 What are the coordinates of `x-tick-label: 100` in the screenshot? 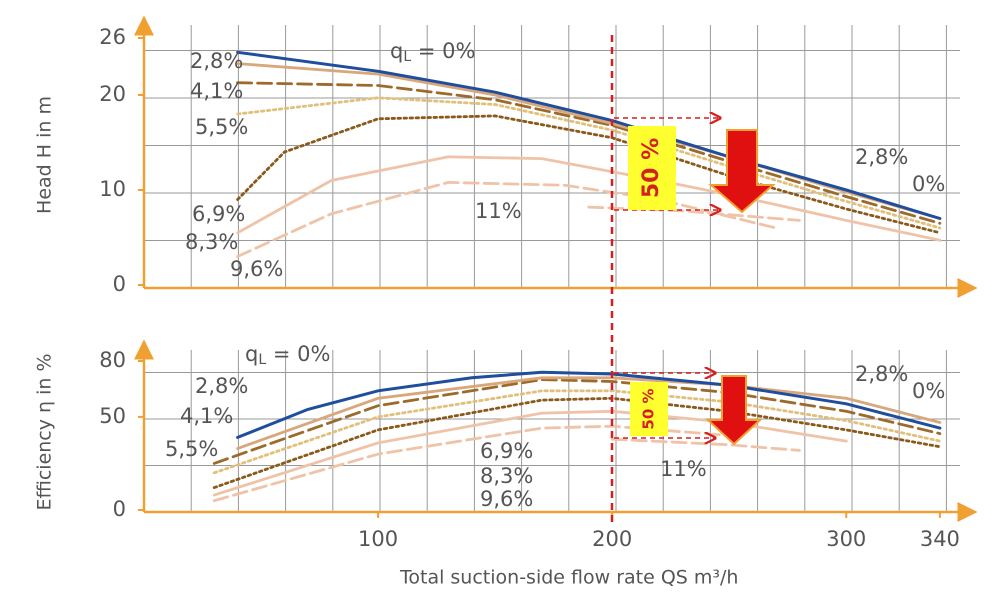 It's located at (378, 539).